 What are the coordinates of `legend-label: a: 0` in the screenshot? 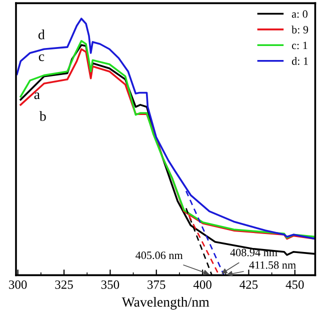 It's located at (300, 14).